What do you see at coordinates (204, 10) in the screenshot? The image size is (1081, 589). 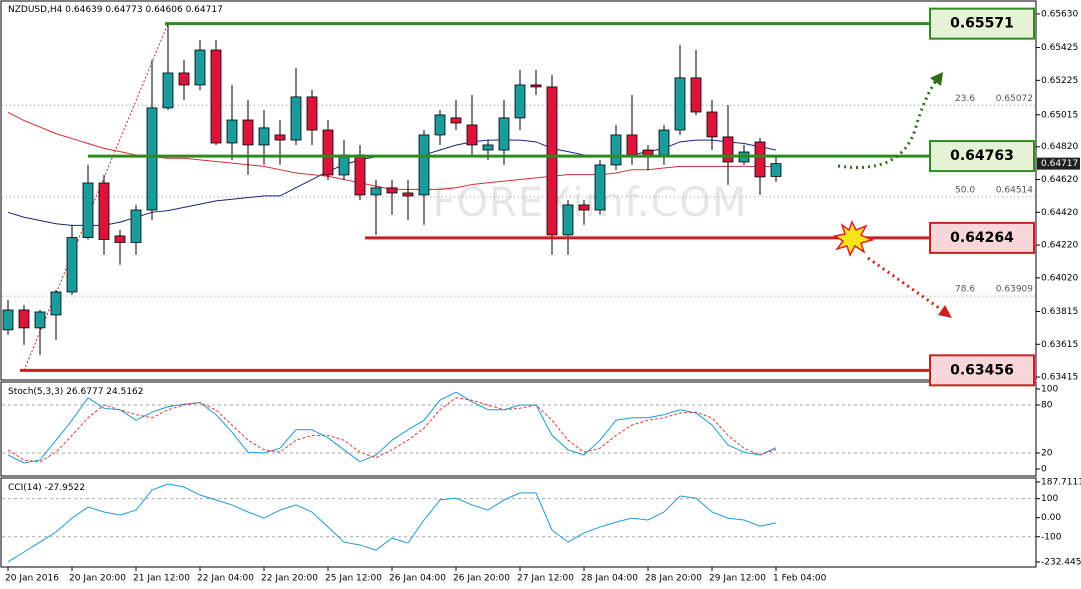 I see `close: 0.64717` at bounding box center [204, 10].